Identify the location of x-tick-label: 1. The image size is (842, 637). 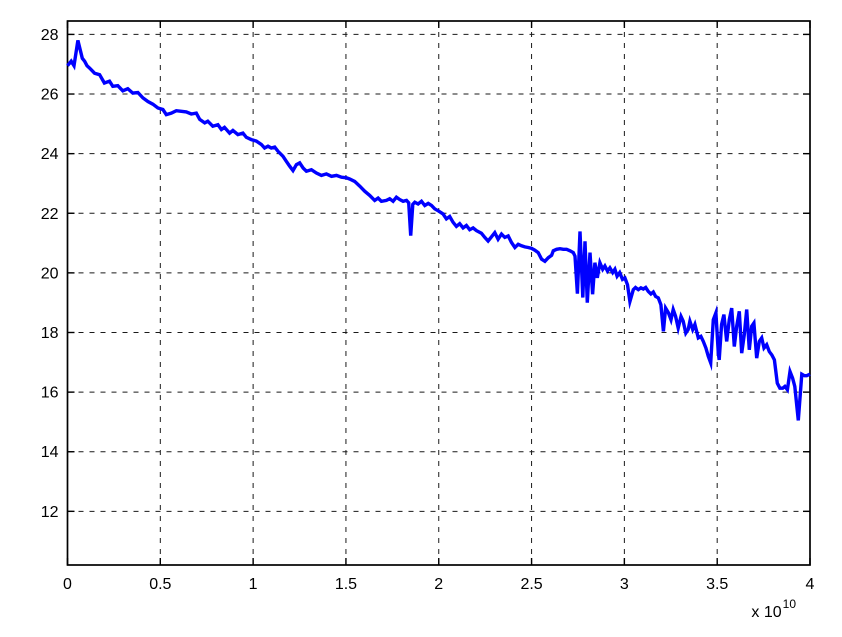
(253, 584).